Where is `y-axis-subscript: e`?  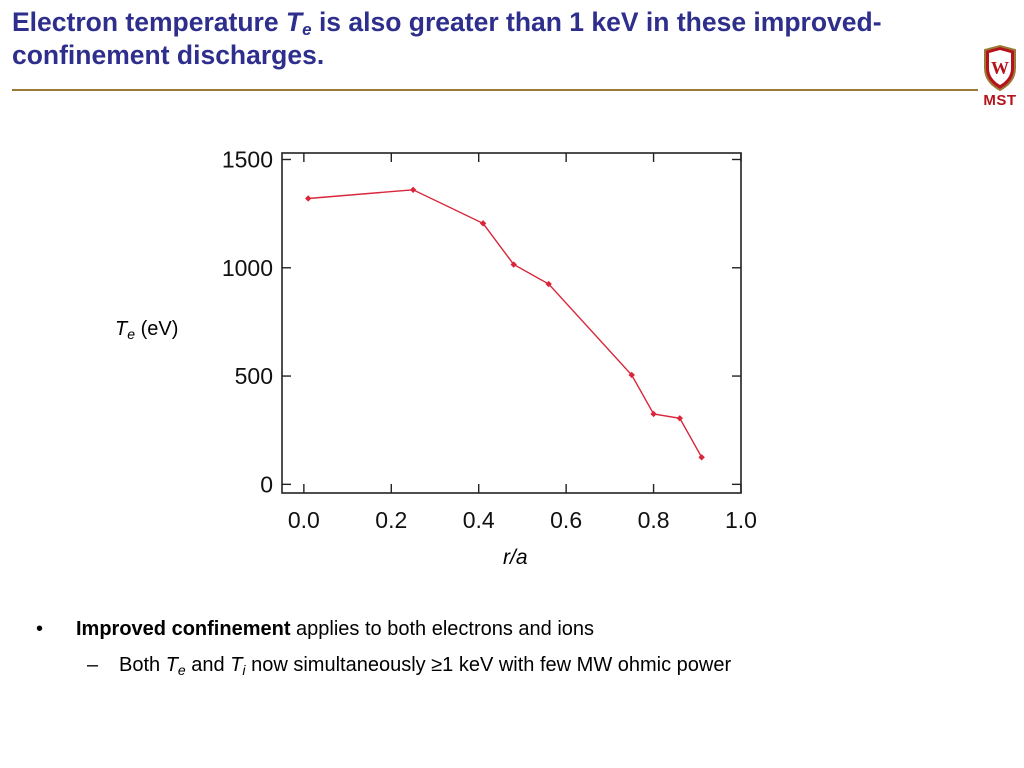 y-axis-subscript: e is located at coordinates (131, 334).